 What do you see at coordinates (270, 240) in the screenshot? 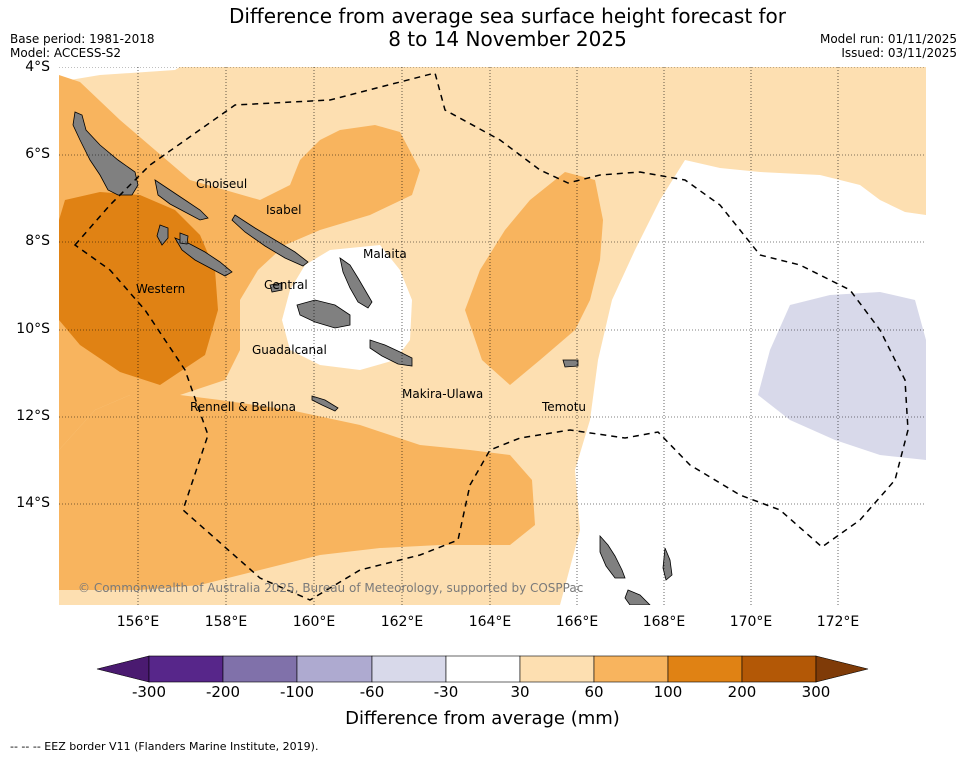
I see `island-isabel` at bounding box center [270, 240].